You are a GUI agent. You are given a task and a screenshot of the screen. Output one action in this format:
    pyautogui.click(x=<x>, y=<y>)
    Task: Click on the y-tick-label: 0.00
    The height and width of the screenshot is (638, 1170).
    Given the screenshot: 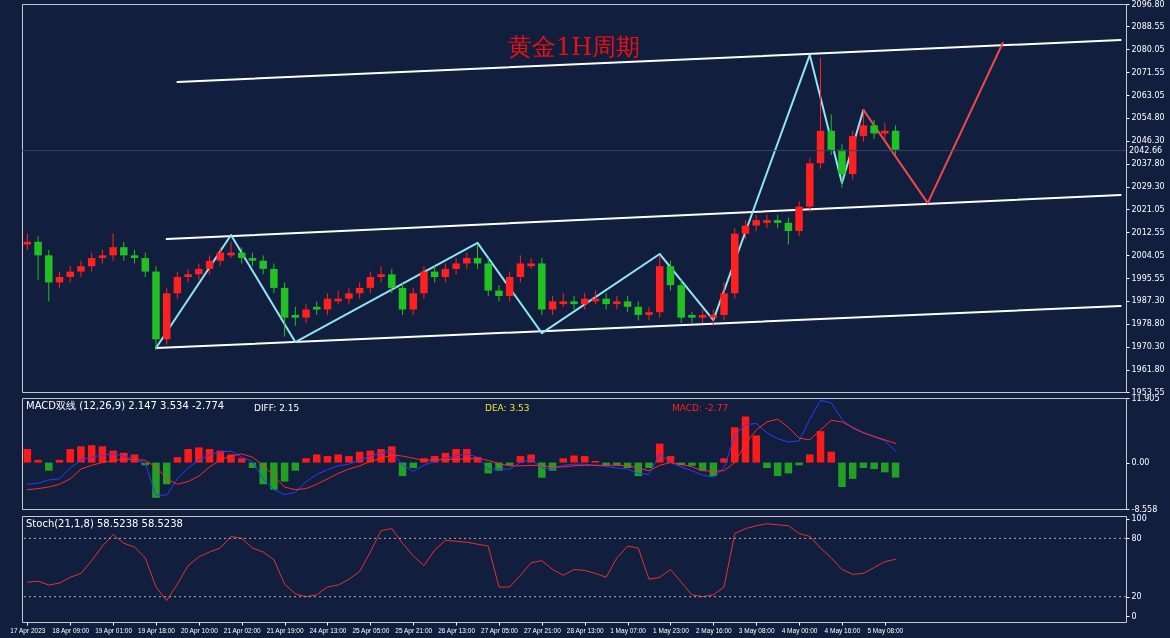 What is the action you would take?
    pyautogui.click(x=1140, y=463)
    